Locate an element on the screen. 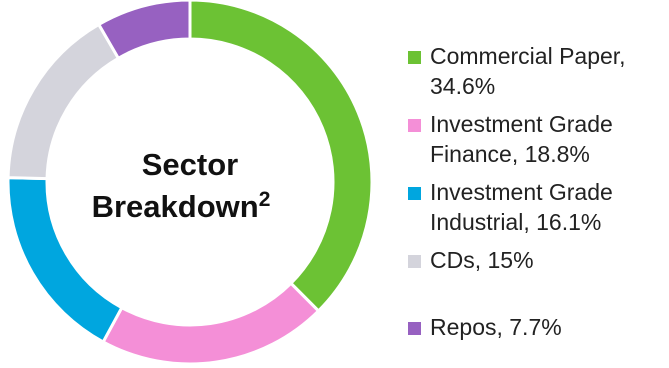 The width and height of the screenshot is (669, 368). center-title-line-1: Sector is located at coordinates (190, 164).